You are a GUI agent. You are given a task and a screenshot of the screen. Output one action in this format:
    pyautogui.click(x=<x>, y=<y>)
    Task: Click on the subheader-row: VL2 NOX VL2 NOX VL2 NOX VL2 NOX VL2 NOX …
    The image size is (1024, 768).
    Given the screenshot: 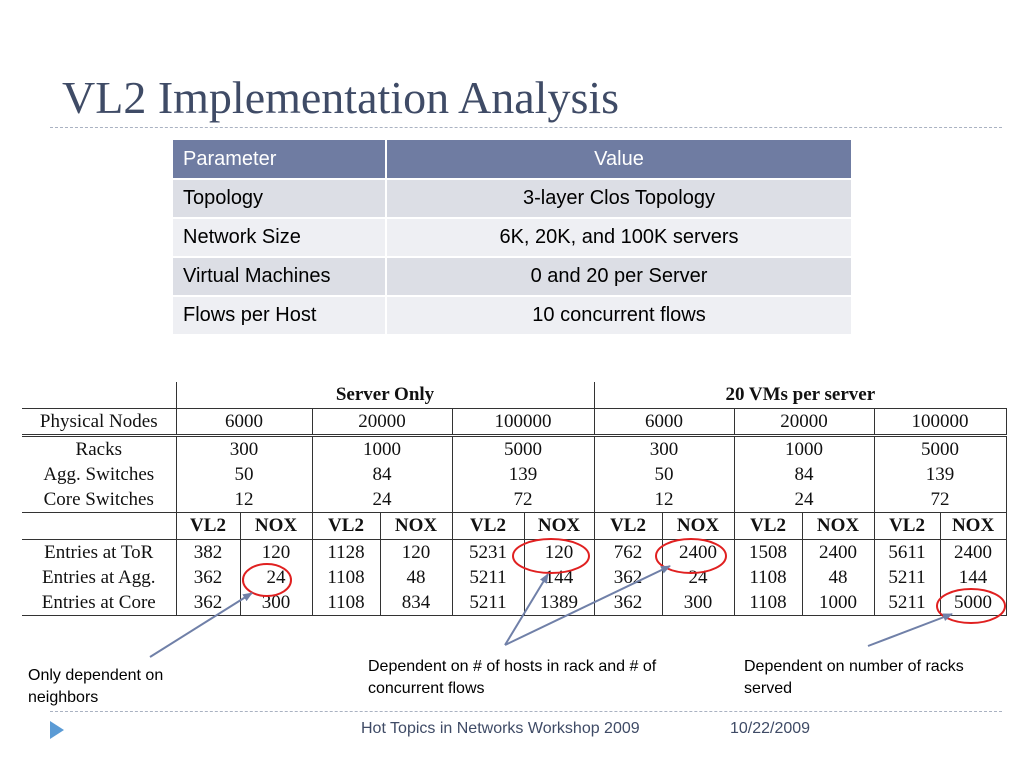 What is the action you would take?
    pyautogui.click(x=514, y=526)
    